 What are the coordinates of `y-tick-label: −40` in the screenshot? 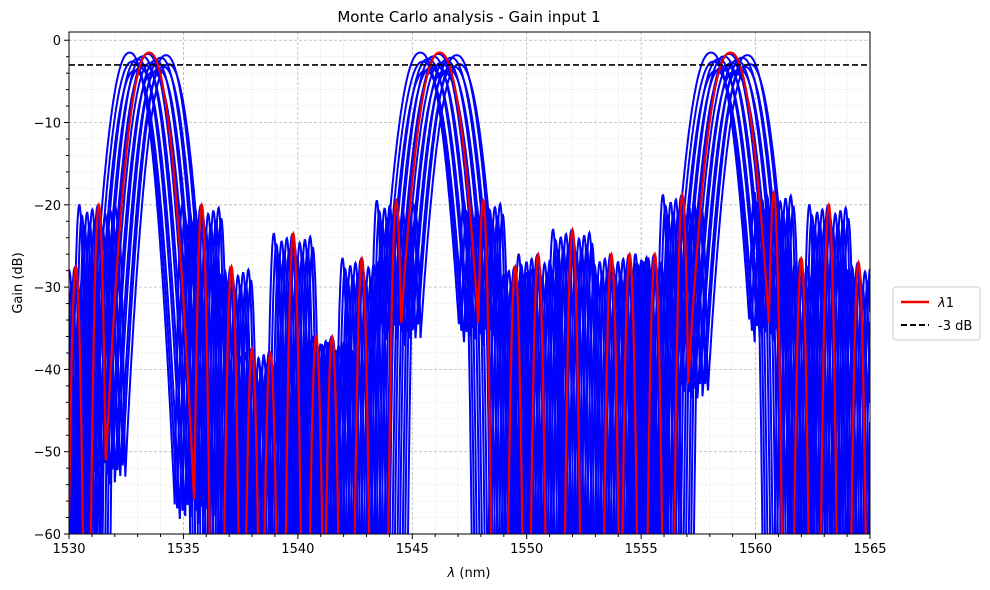 It's located at (47, 370).